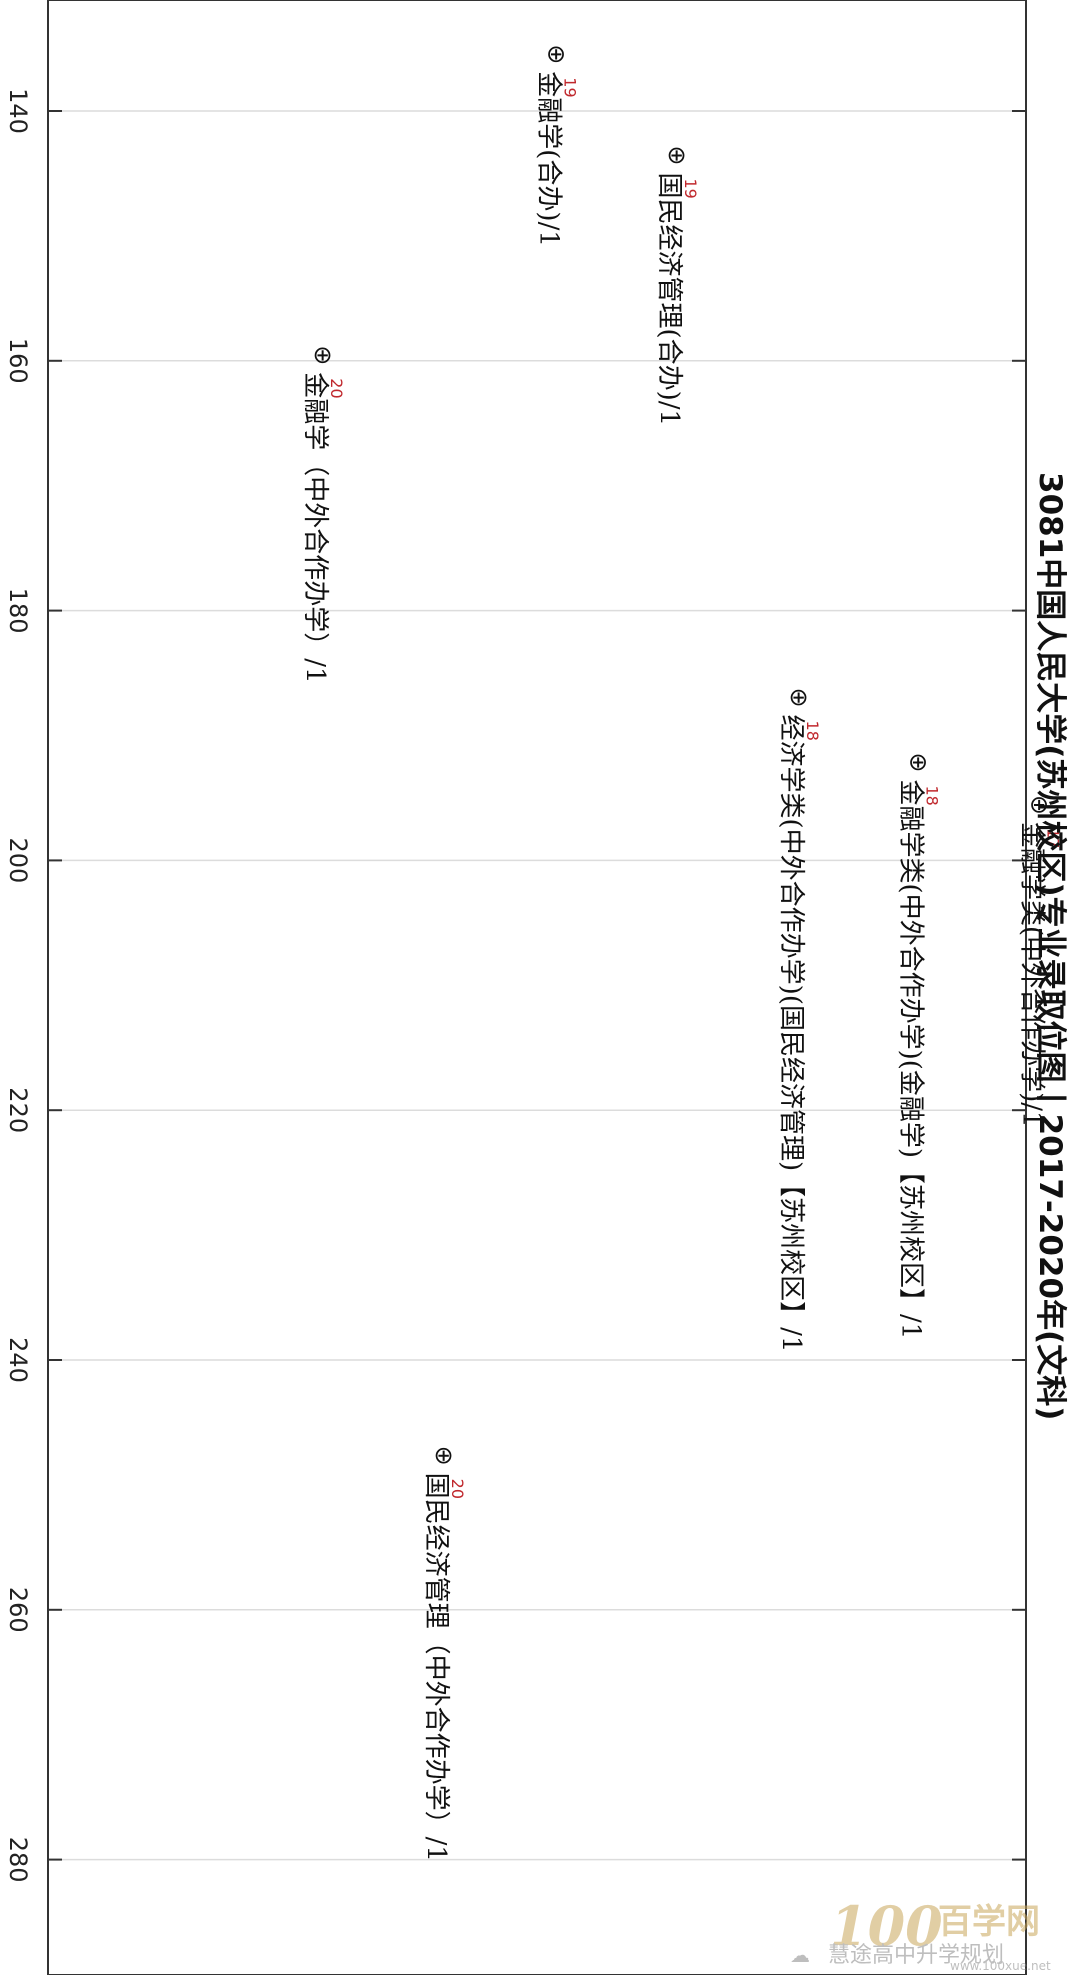  What do you see at coordinates (800, 1955) in the screenshot?
I see `wechat-icon: ☁` at bounding box center [800, 1955].